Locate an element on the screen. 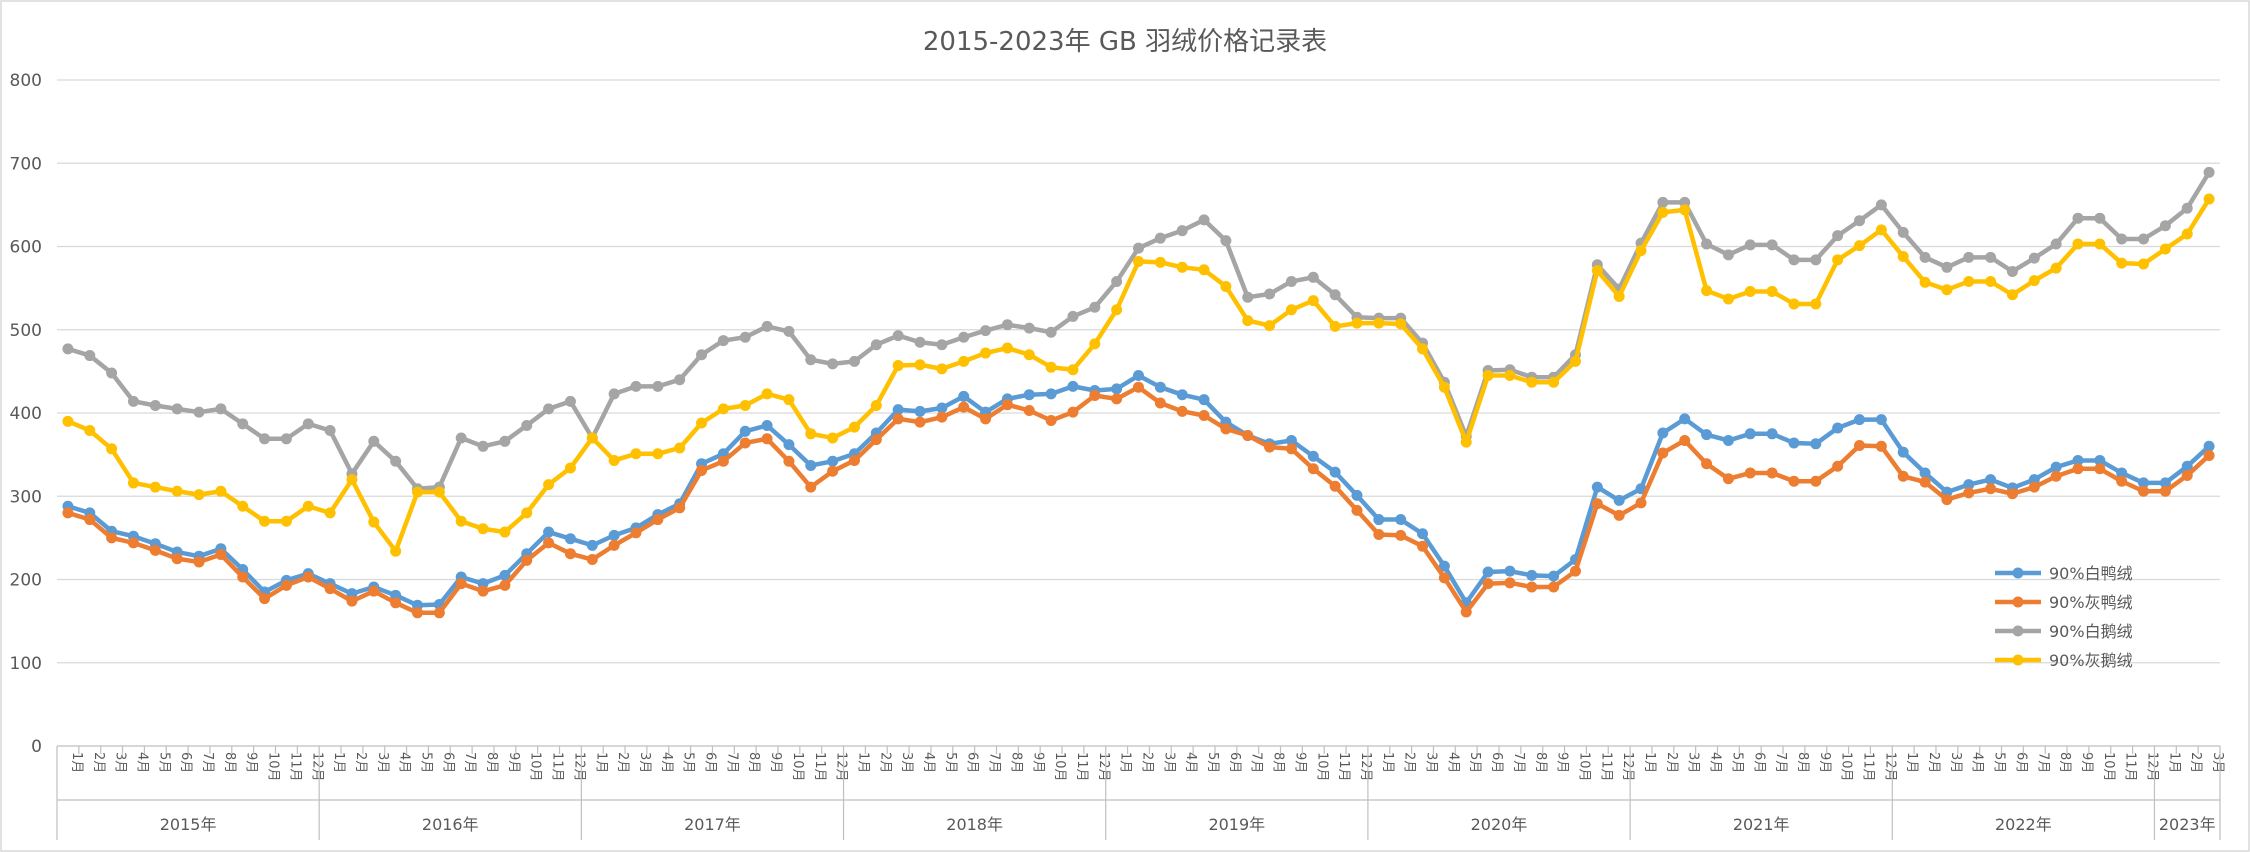 This screenshot has height=852, width=2250. x-tick-label-year: 2022年 is located at coordinates (2023, 824).